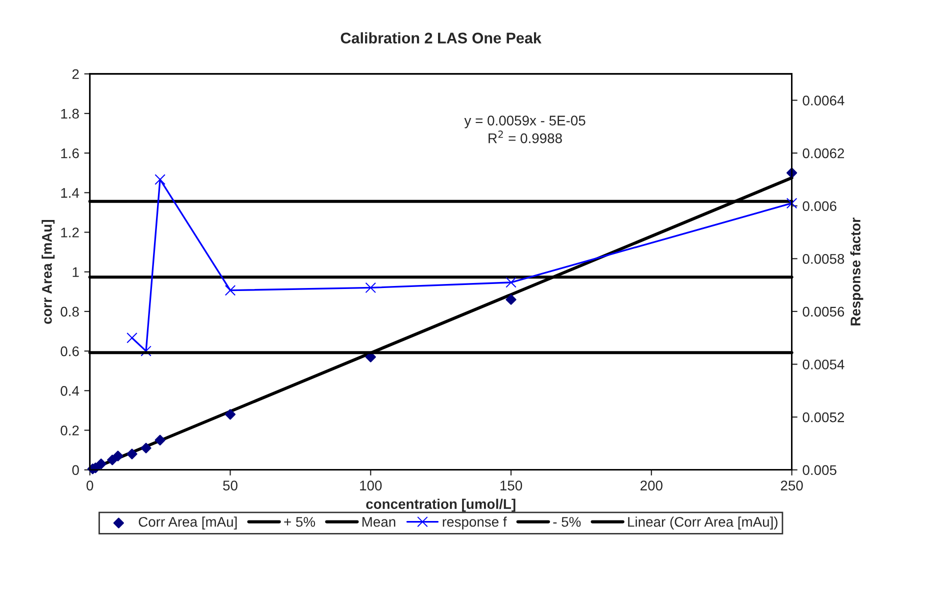  What do you see at coordinates (75, 74) in the screenshot?
I see `y-tick-label: 2` at bounding box center [75, 74].